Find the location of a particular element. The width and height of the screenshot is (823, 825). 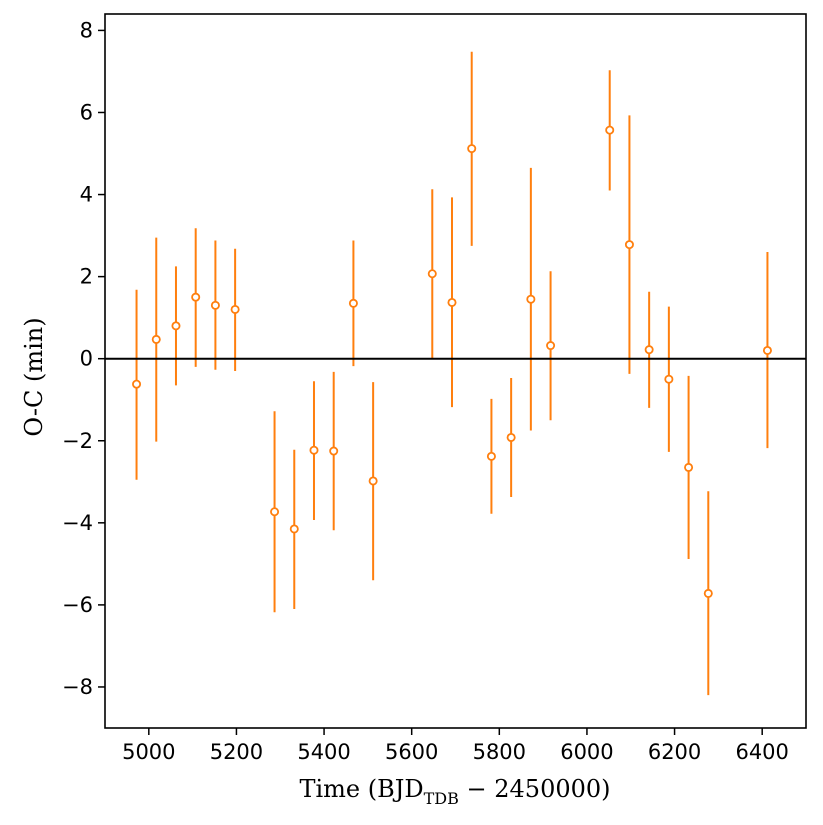

y-tick-label: 2 is located at coordinates (86, 277).